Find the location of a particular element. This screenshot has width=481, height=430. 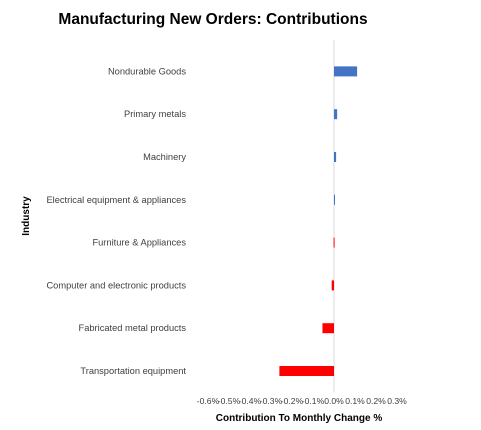

category-label-3: Electrical equipment & appliances is located at coordinates (116, 200).